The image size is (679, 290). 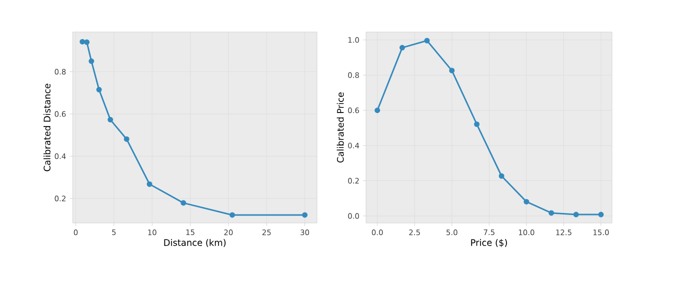 What do you see at coordinates (195, 243) in the screenshot?
I see `x-axis-title: Distance (km)` at bounding box center [195, 243].